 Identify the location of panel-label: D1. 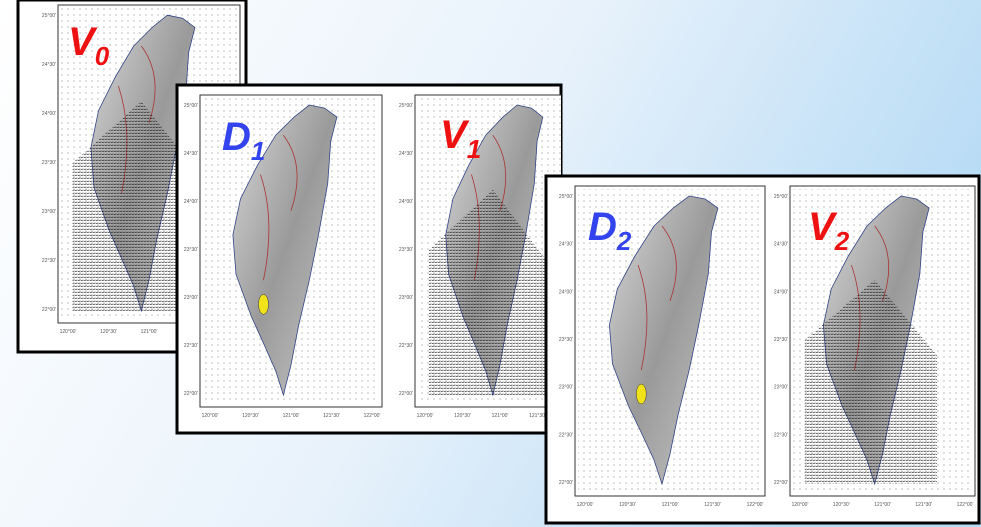
(243, 140).